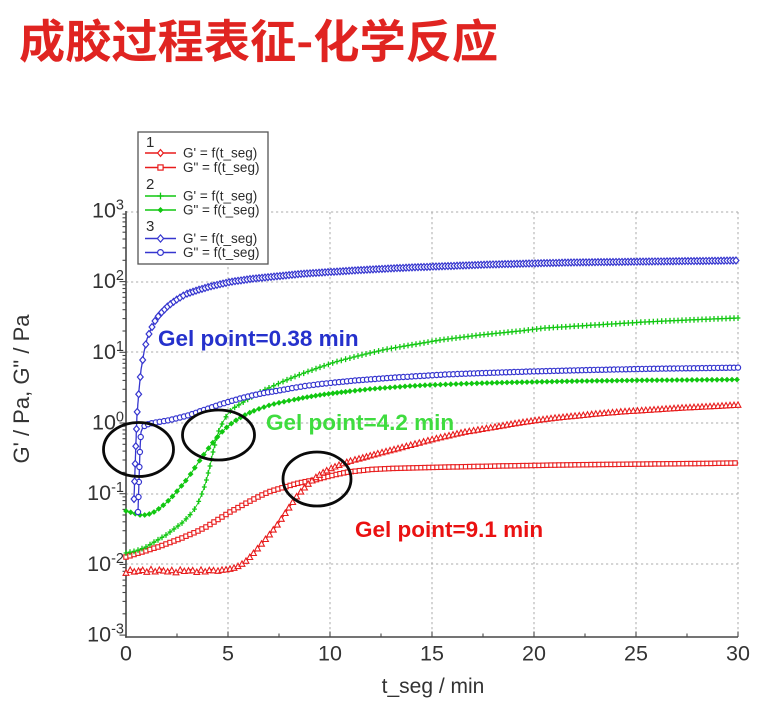 The width and height of the screenshot is (760, 715). I want to click on svg-text: 15, so click(432, 654).